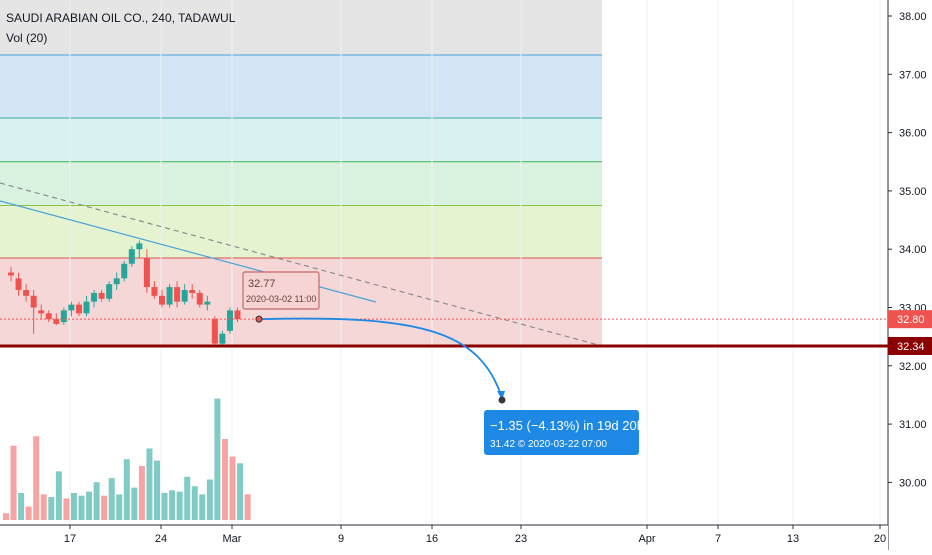  Describe the element at coordinates (913, 17) in the screenshot. I see `price-tick-label: 38.00` at that location.